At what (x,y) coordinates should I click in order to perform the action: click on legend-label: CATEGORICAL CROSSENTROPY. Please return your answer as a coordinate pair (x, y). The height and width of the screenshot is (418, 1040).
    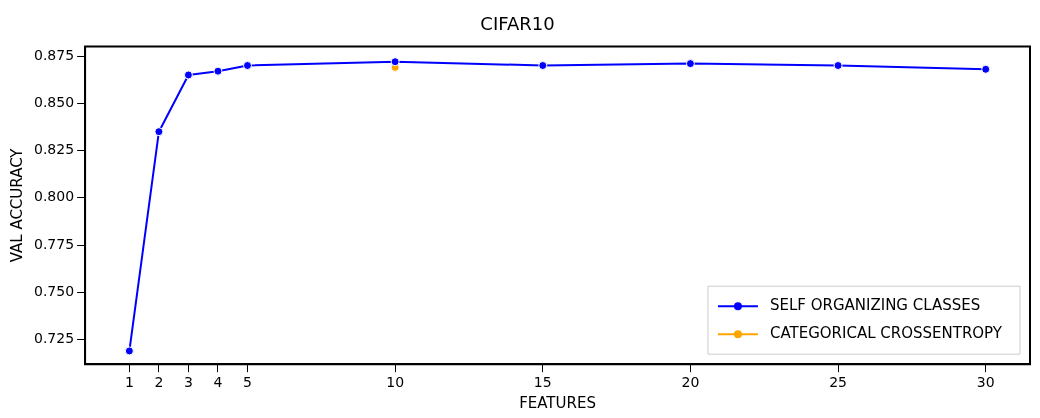
    Looking at the image, I should click on (886, 333).